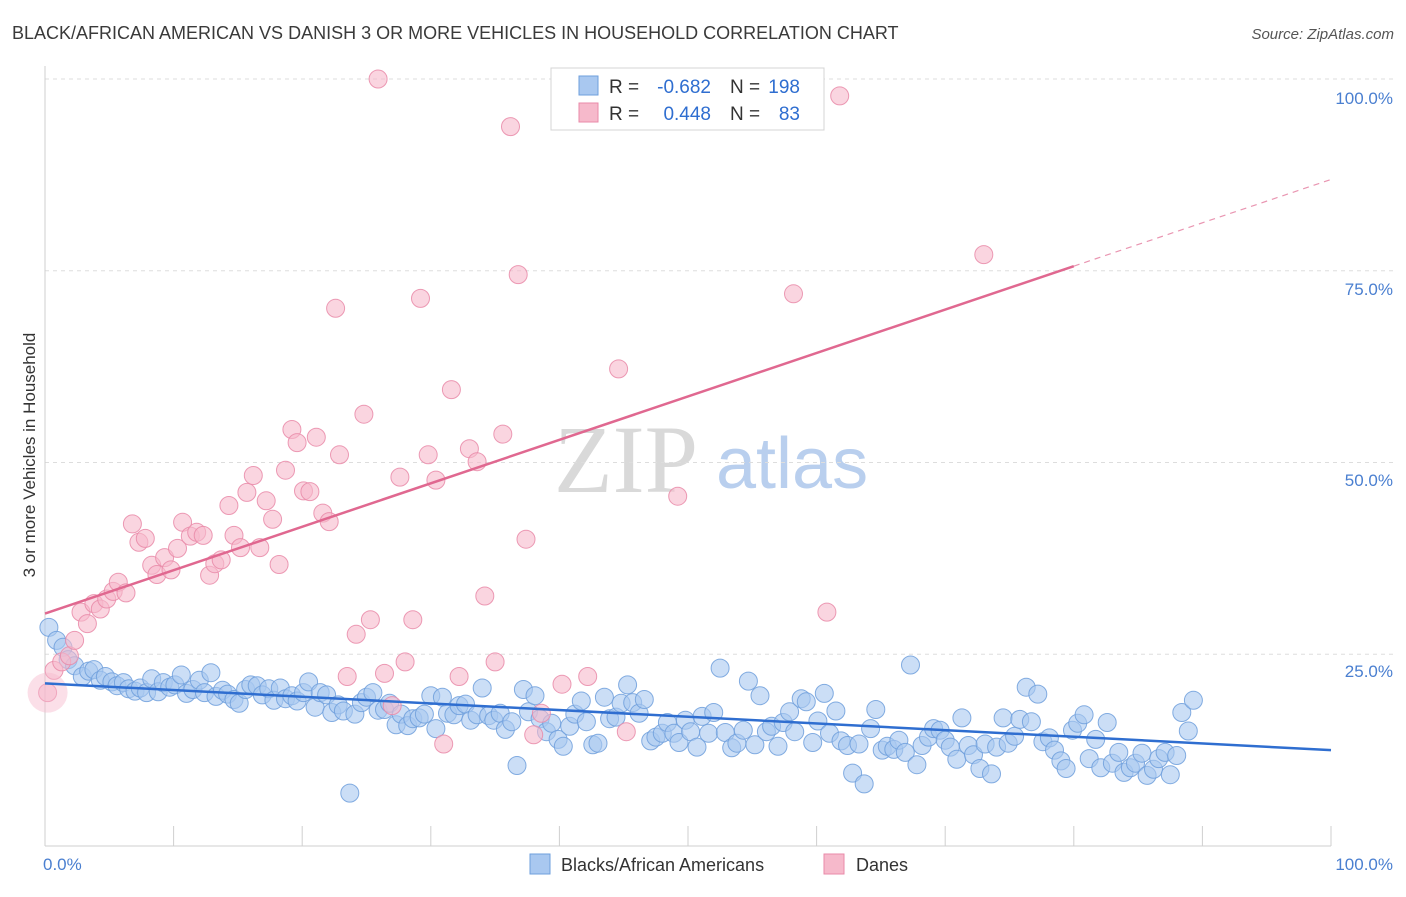 Image resolution: width=1406 pixels, height=897 pixels. Describe the element at coordinates (1364, 864) in the screenshot. I see `x-tick-label-100: 100.0%` at that location.